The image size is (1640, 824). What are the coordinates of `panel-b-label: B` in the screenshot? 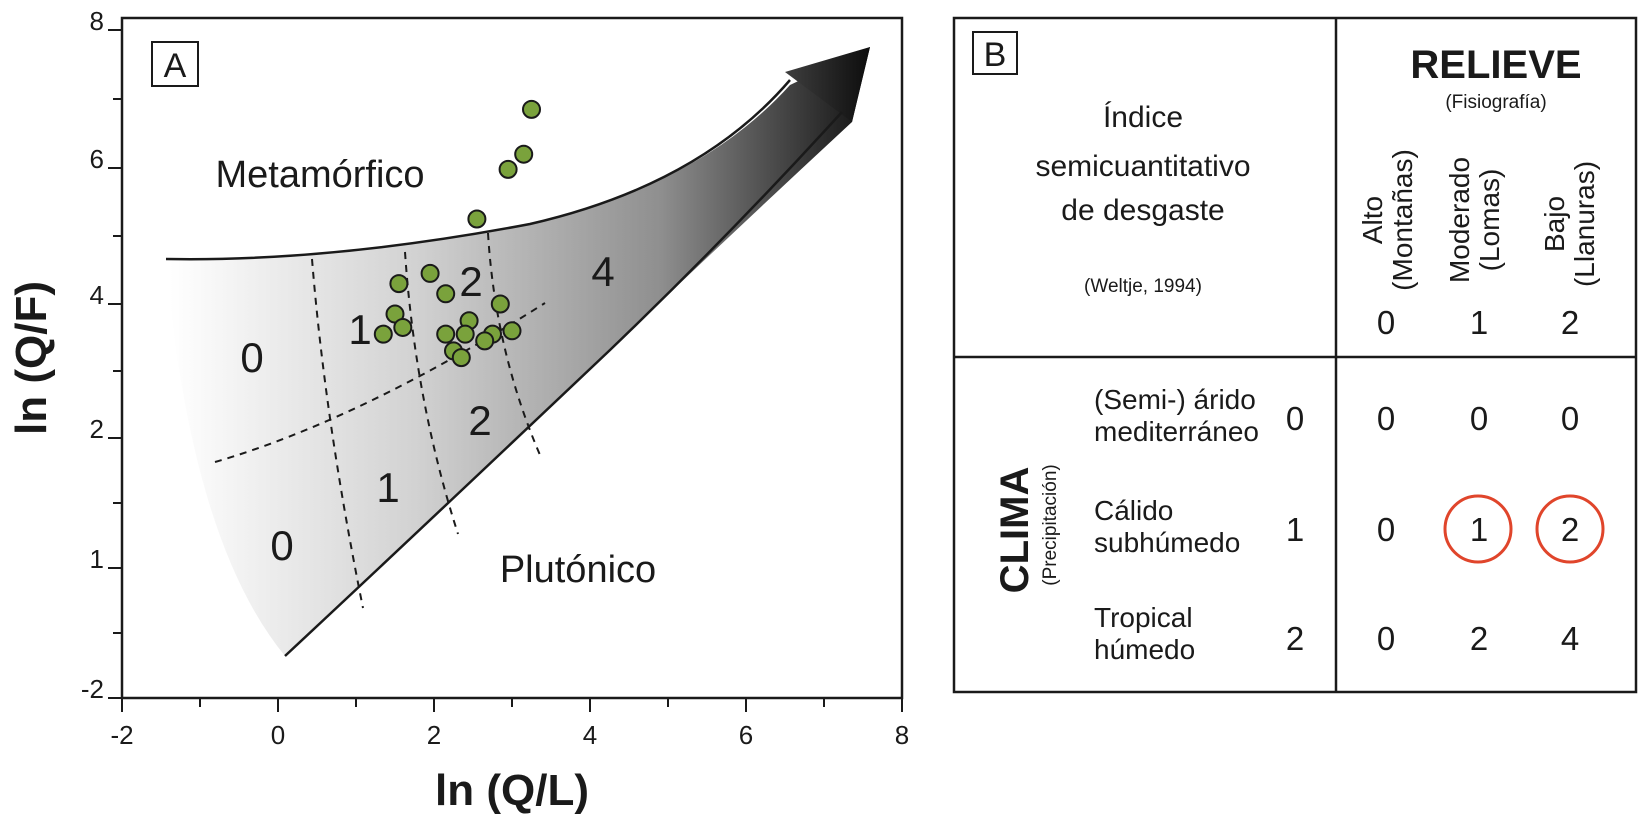 It's located at (995, 55).